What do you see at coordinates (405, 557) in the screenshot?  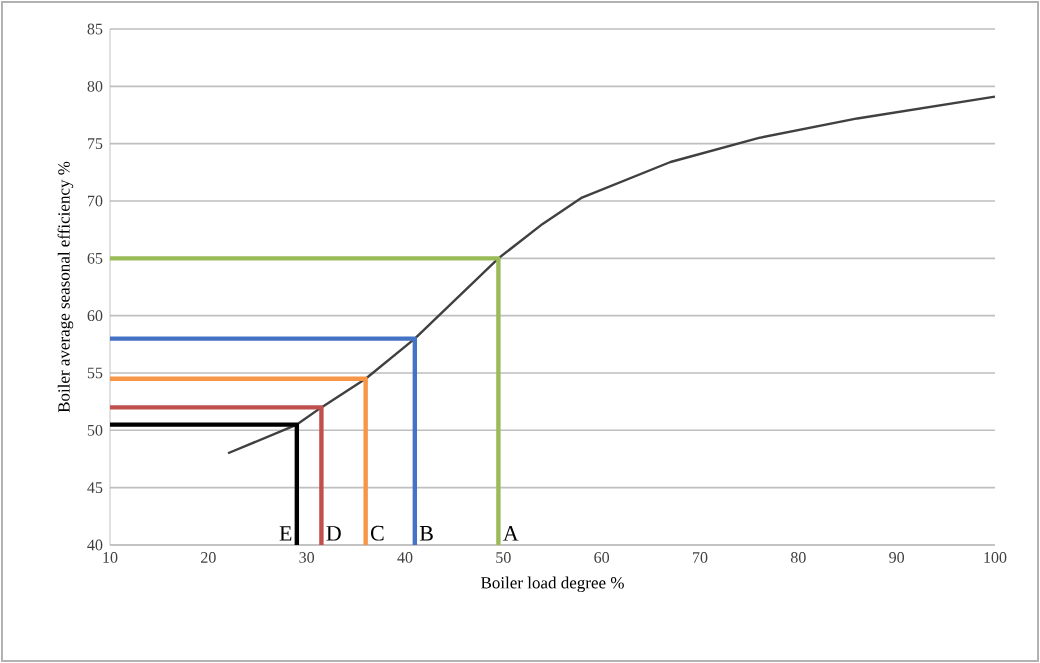 I see `x-tick-label: 40` at bounding box center [405, 557].